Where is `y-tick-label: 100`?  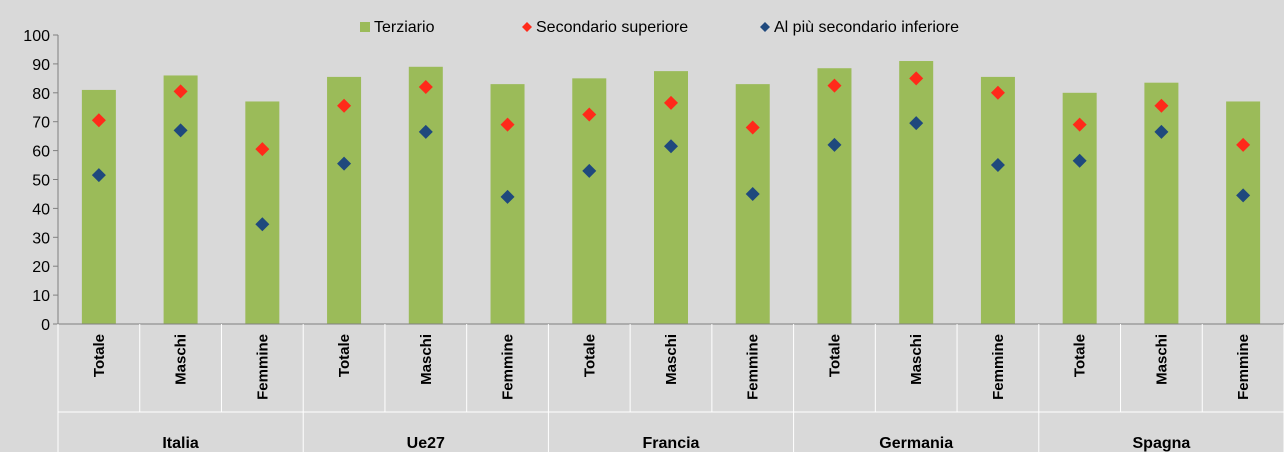 y-tick-label: 100 is located at coordinates (36, 36).